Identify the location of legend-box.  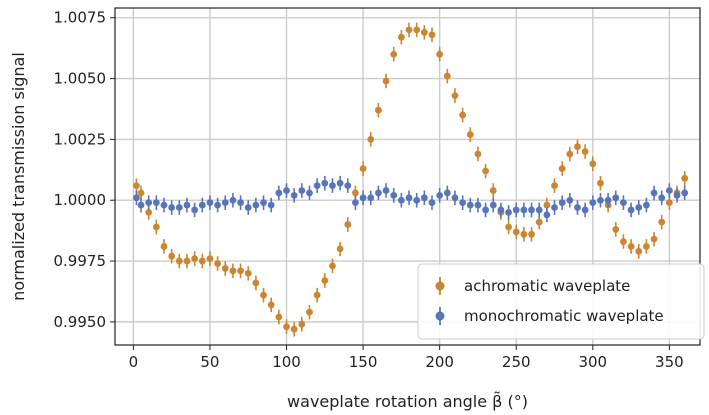
(561, 301).